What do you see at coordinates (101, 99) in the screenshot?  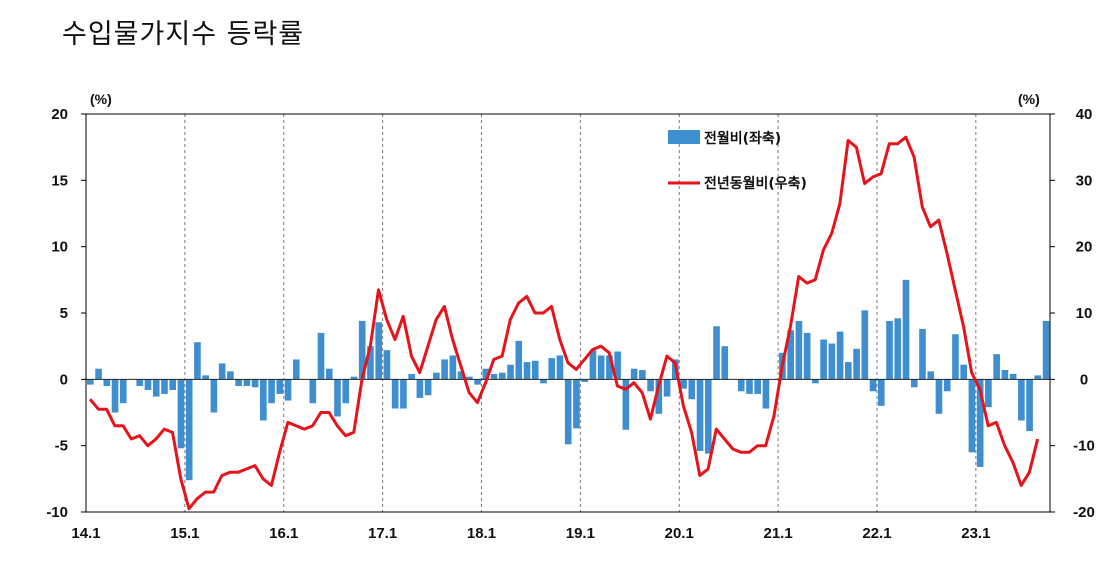 I see `left-axis-unit: (%)` at bounding box center [101, 99].